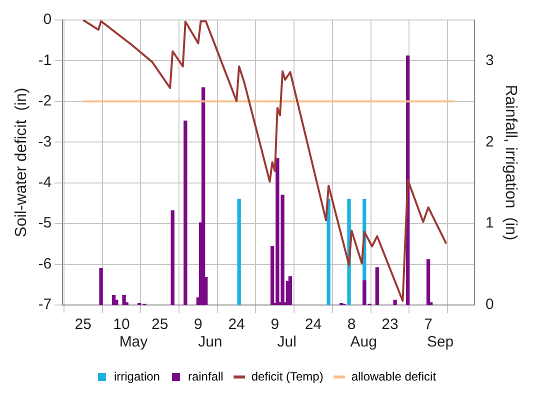 The image size is (540, 401). Describe the element at coordinates (21, 163) in the screenshot. I see `y-axis-title: Soil-water deficit (in)` at that location.